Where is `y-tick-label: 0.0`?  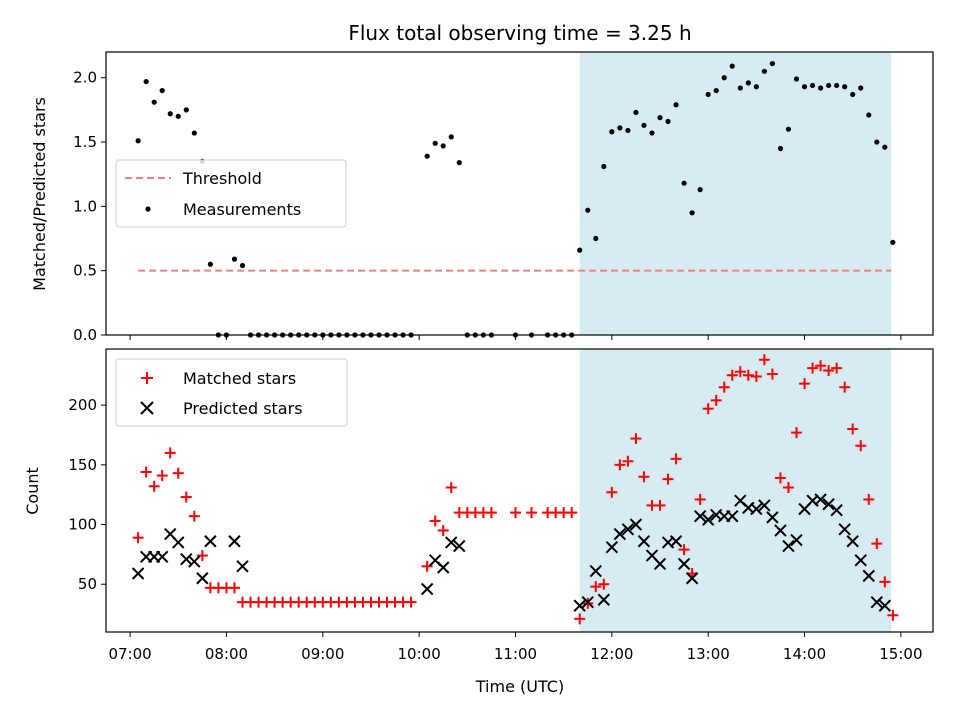 y-tick-label: 0.0 is located at coordinates (85, 335).